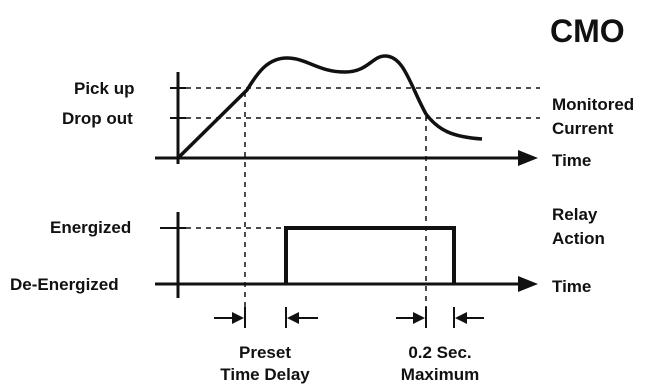 This screenshot has height=385, width=656. What do you see at coordinates (461, 318) in the screenshot?
I see `max-right-arrowhead` at bounding box center [461, 318].